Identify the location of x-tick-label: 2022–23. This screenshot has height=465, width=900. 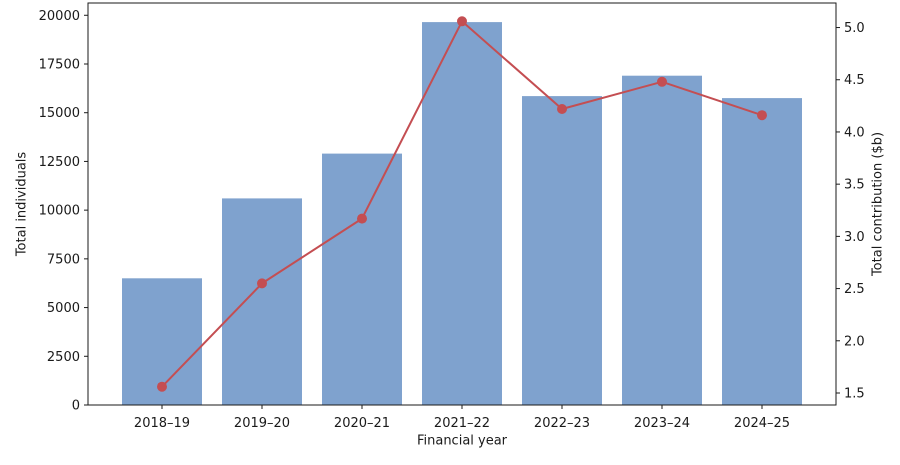
(562, 423).